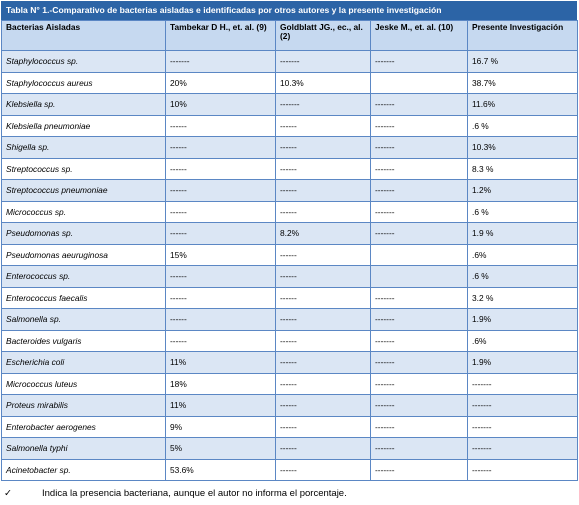  I want to click on cell: 16.7 %, so click(522, 61).